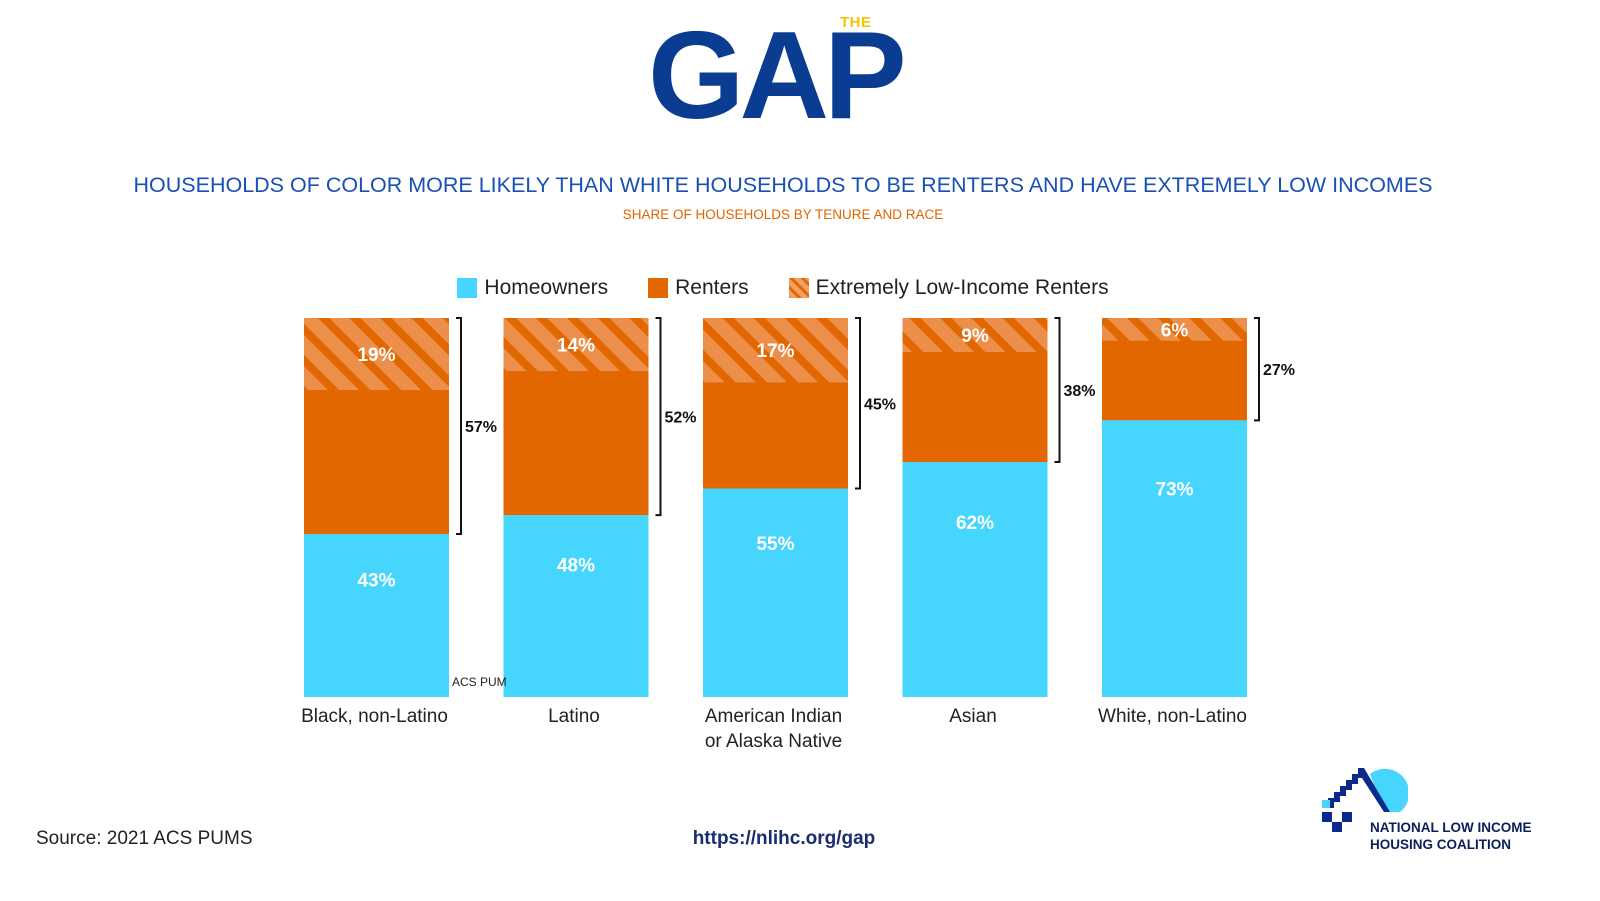  What do you see at coordinates (1440, 844) in the screenshot?
I see `org-name-line2: HOUSING COALITION` at bounding box center [1440, 844].